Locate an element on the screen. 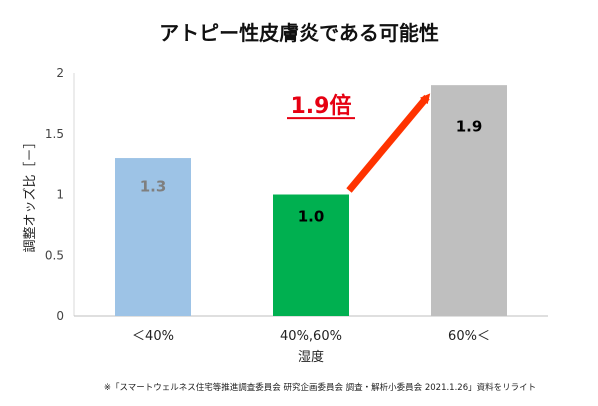 The width and height of the screenshot is (598, 406). x-categories-group: ＜40% 40%,60% 60%＜ is located at coordinates (311, 336).